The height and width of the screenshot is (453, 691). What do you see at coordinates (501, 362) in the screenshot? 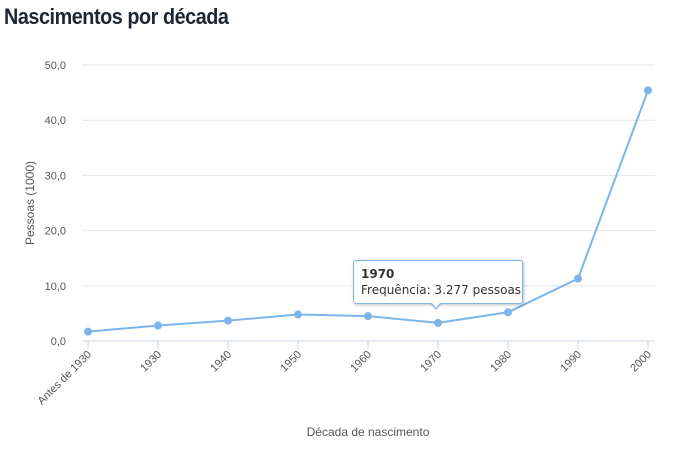
I see `x-tick-label: 1980` at bounding box center [501, 362].